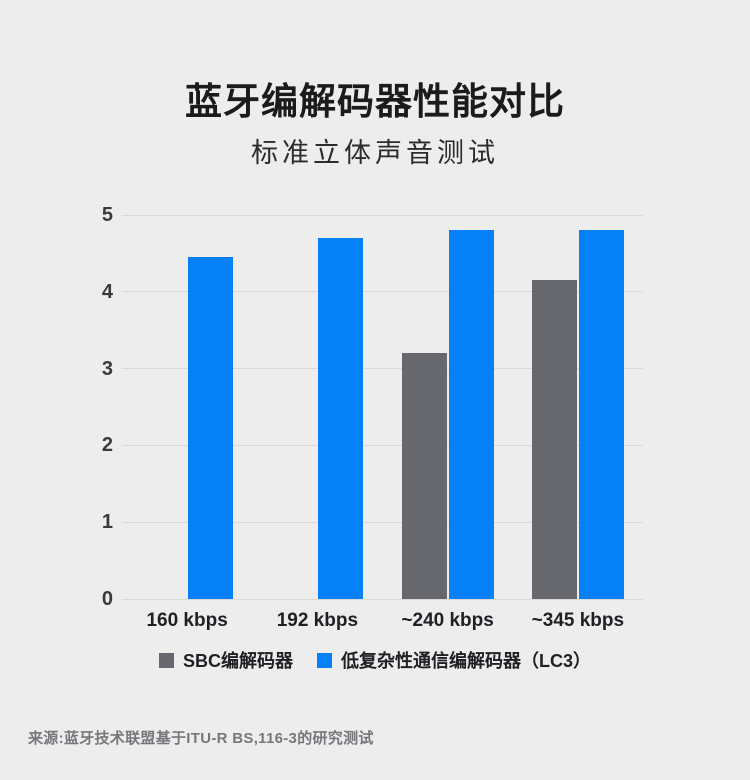 Image resolution: width=750 pixels, height=780 pixels. I want to click on x-axis-tick-label: ~240 kbps, so click(447, 620).